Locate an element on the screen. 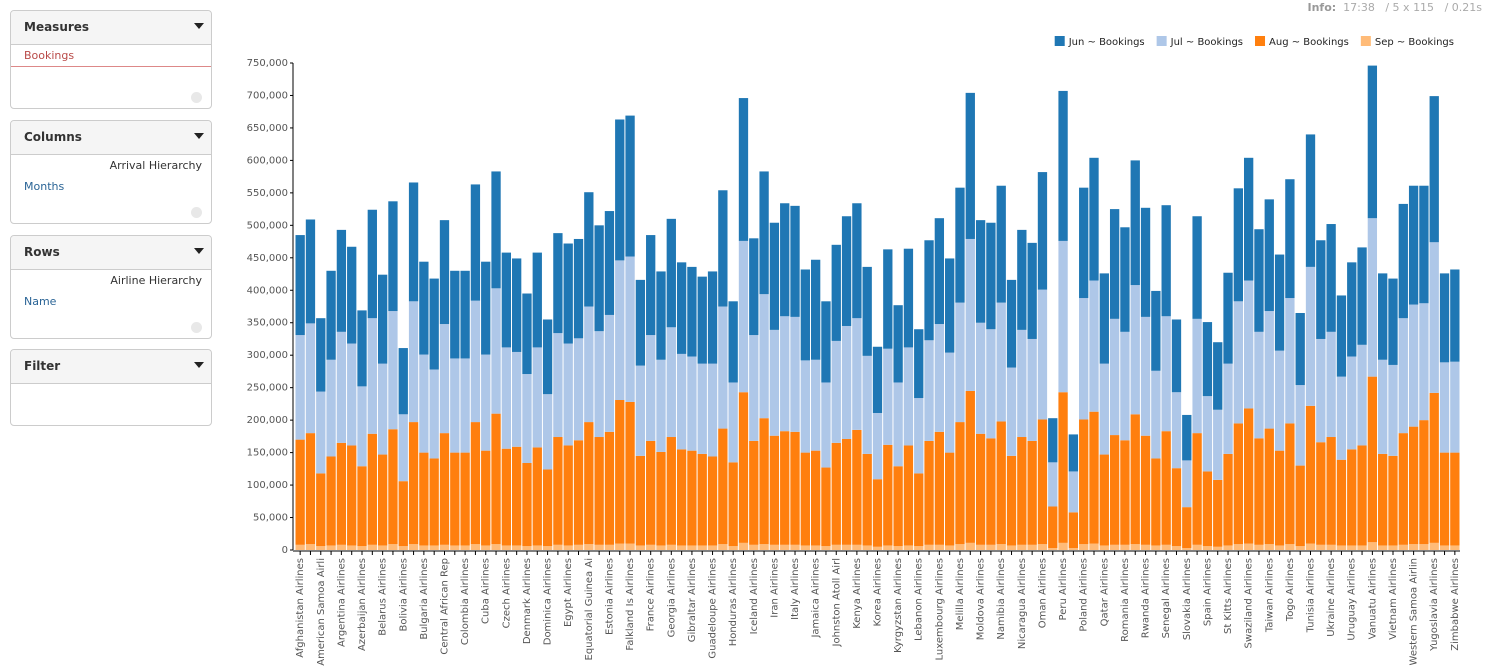  measure-item: Bookings is located at coordinates (111, 56).